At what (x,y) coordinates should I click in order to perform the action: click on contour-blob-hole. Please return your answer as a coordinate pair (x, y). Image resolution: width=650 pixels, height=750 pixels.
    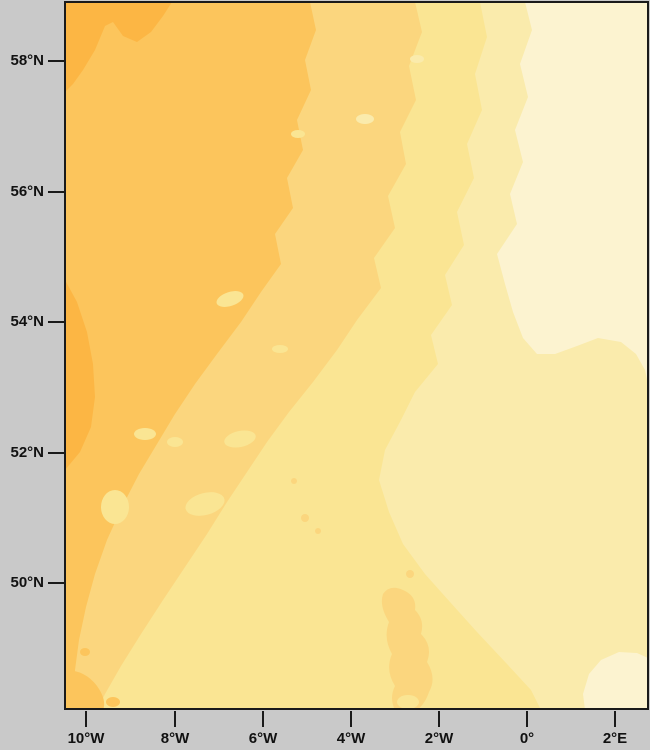
    Looking at the image, I should click on (408, 702).